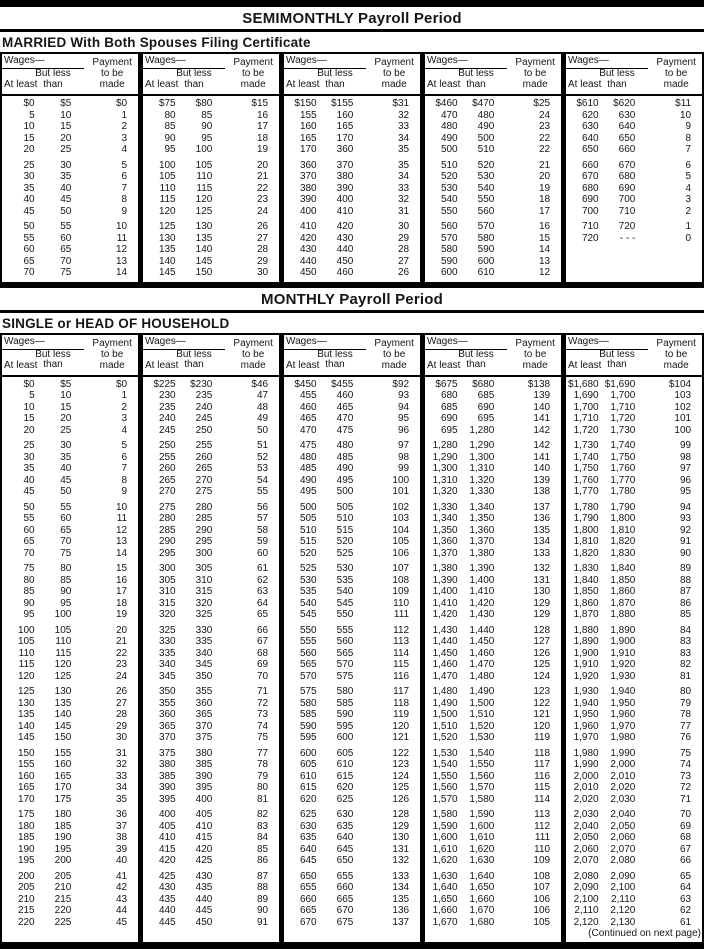  I want to click on wage-at-least: 425, so click(159, 877).